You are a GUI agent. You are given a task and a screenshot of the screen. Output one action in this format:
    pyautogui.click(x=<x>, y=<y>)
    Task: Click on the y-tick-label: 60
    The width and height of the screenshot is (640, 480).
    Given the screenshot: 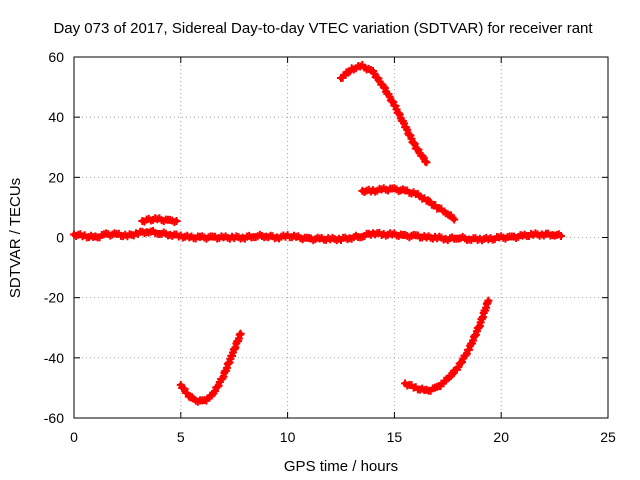 What is the action you would take?
    pyautogui.click(x=56, y=57)
    